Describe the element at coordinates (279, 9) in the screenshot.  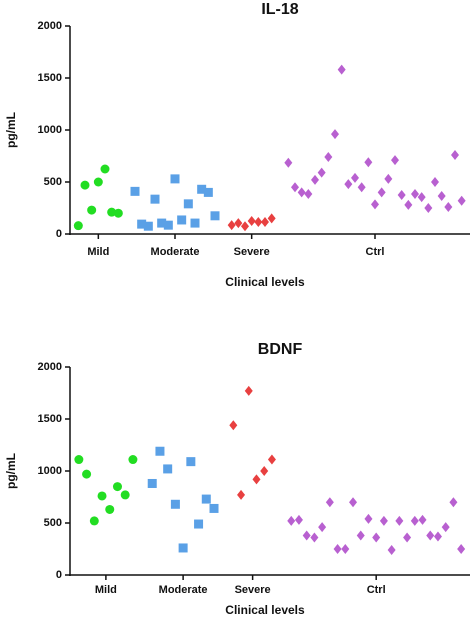
I see `chart-title: IL-18` at that location.